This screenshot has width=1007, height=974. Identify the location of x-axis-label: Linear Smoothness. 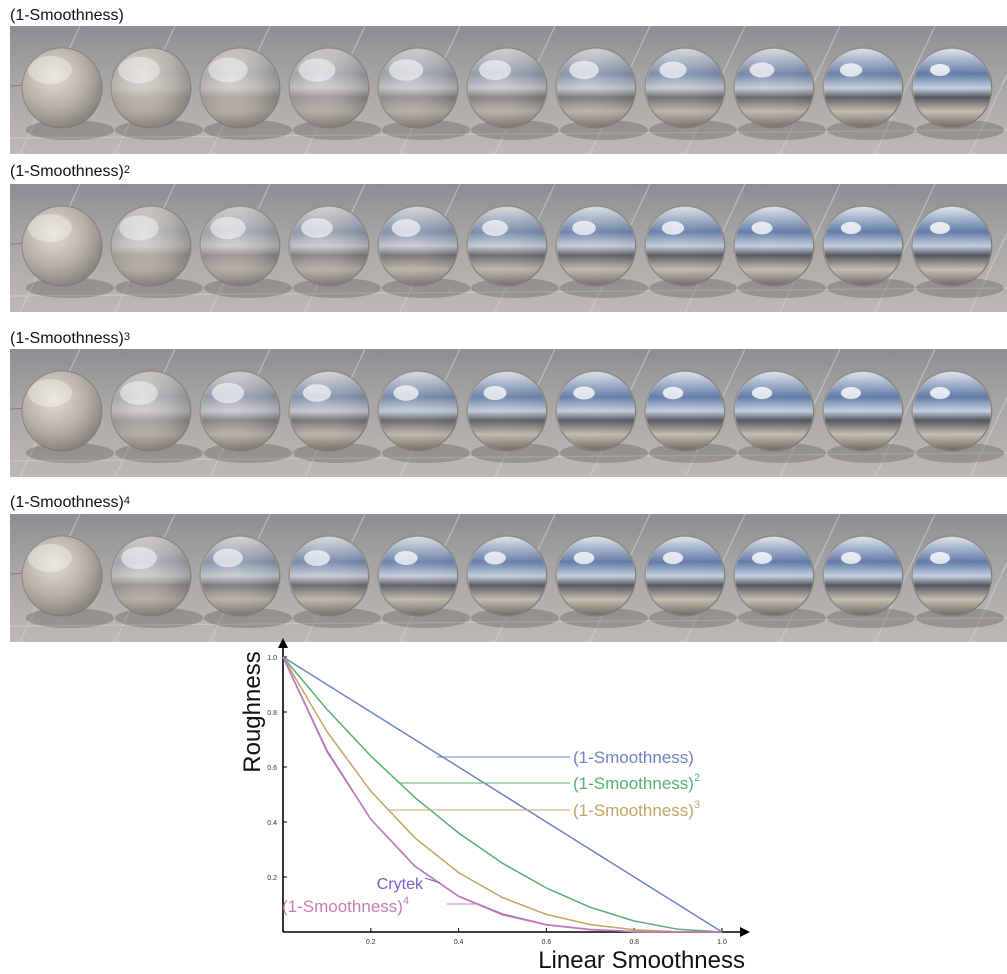
(641, 960).